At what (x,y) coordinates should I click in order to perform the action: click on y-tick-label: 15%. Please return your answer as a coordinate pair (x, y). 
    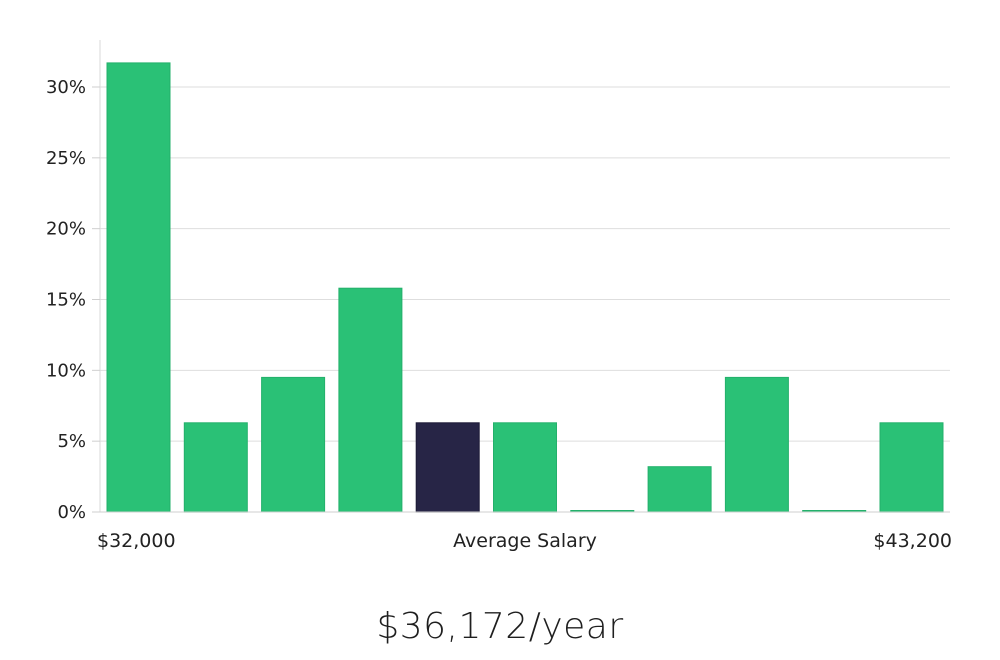
    Looking at the image, I should click on (66, 300).